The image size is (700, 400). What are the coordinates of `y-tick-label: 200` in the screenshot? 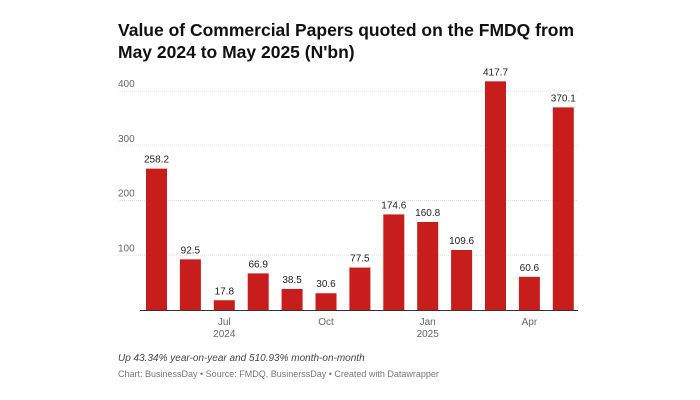 It's located at (126, 194).